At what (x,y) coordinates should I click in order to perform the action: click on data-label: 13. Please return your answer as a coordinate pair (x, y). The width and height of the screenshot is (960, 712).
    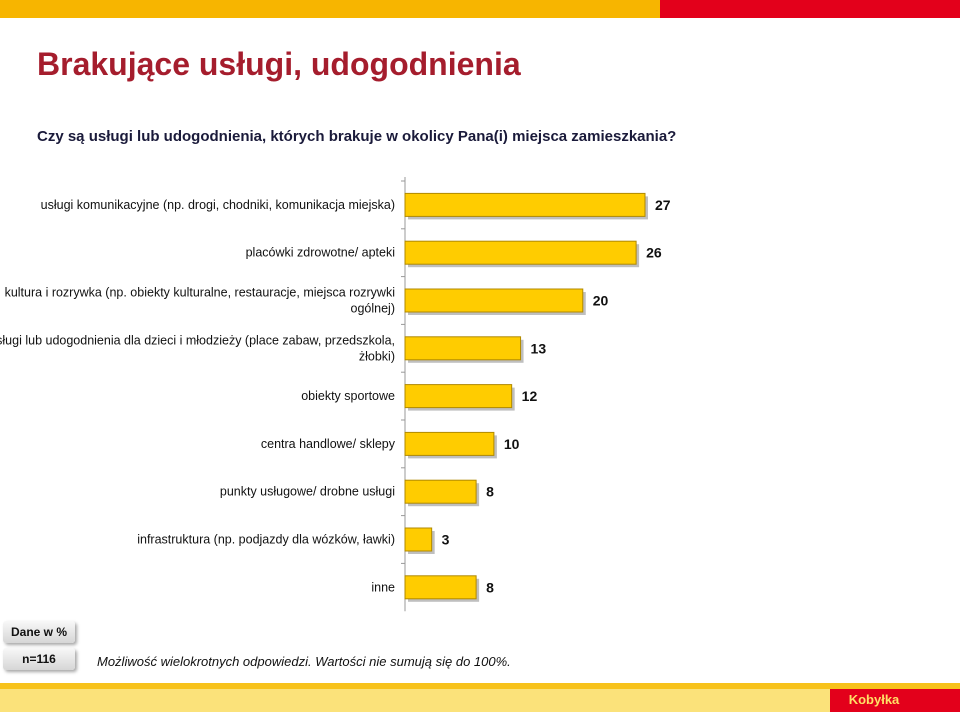
    Looking at the image, I should click on (539, 348).